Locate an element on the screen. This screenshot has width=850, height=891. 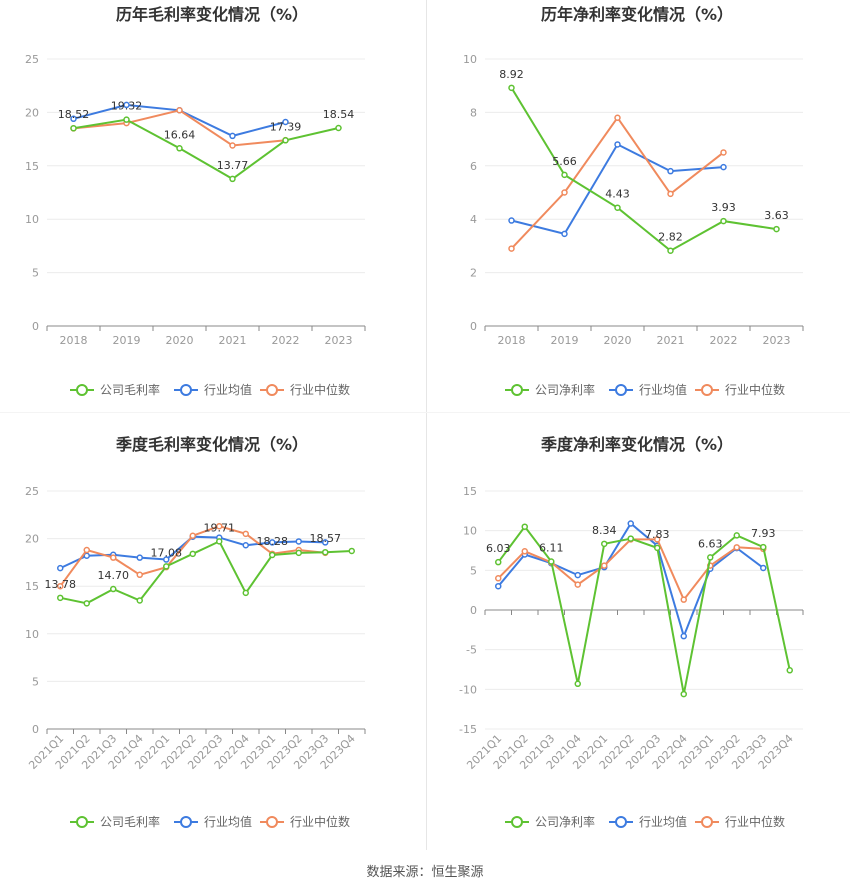
data-label: 18.57 is located at coordinates (326, 538).